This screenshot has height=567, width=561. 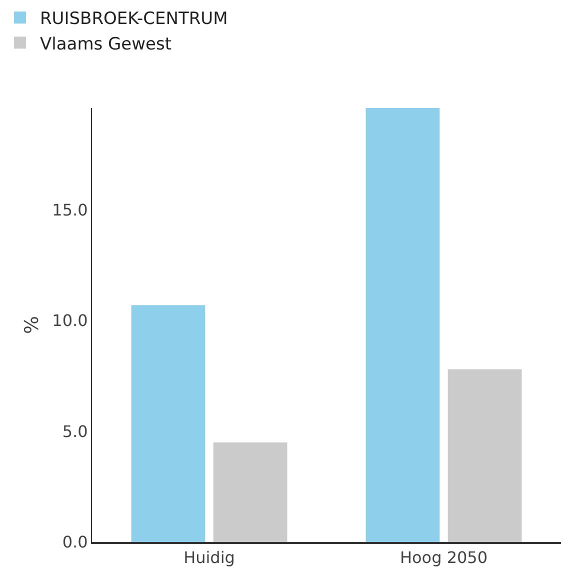 What do you see at coordinates (134, 19) in the screenshot?
I see `legend-label: RUISBROEK-CENTRUM` at bounding box center [134, 19].